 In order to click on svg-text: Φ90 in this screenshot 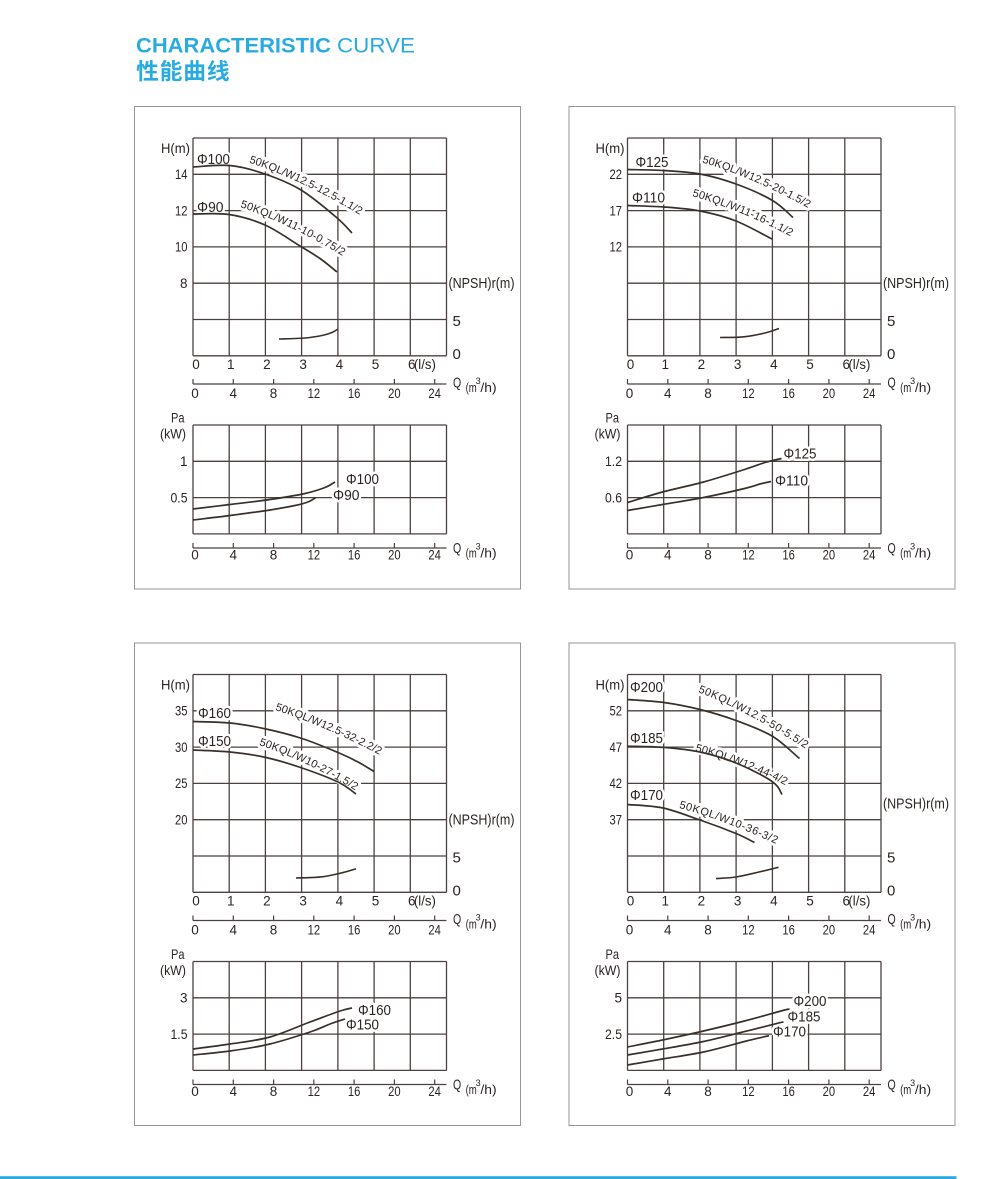, I will do `click(210, 208)`.